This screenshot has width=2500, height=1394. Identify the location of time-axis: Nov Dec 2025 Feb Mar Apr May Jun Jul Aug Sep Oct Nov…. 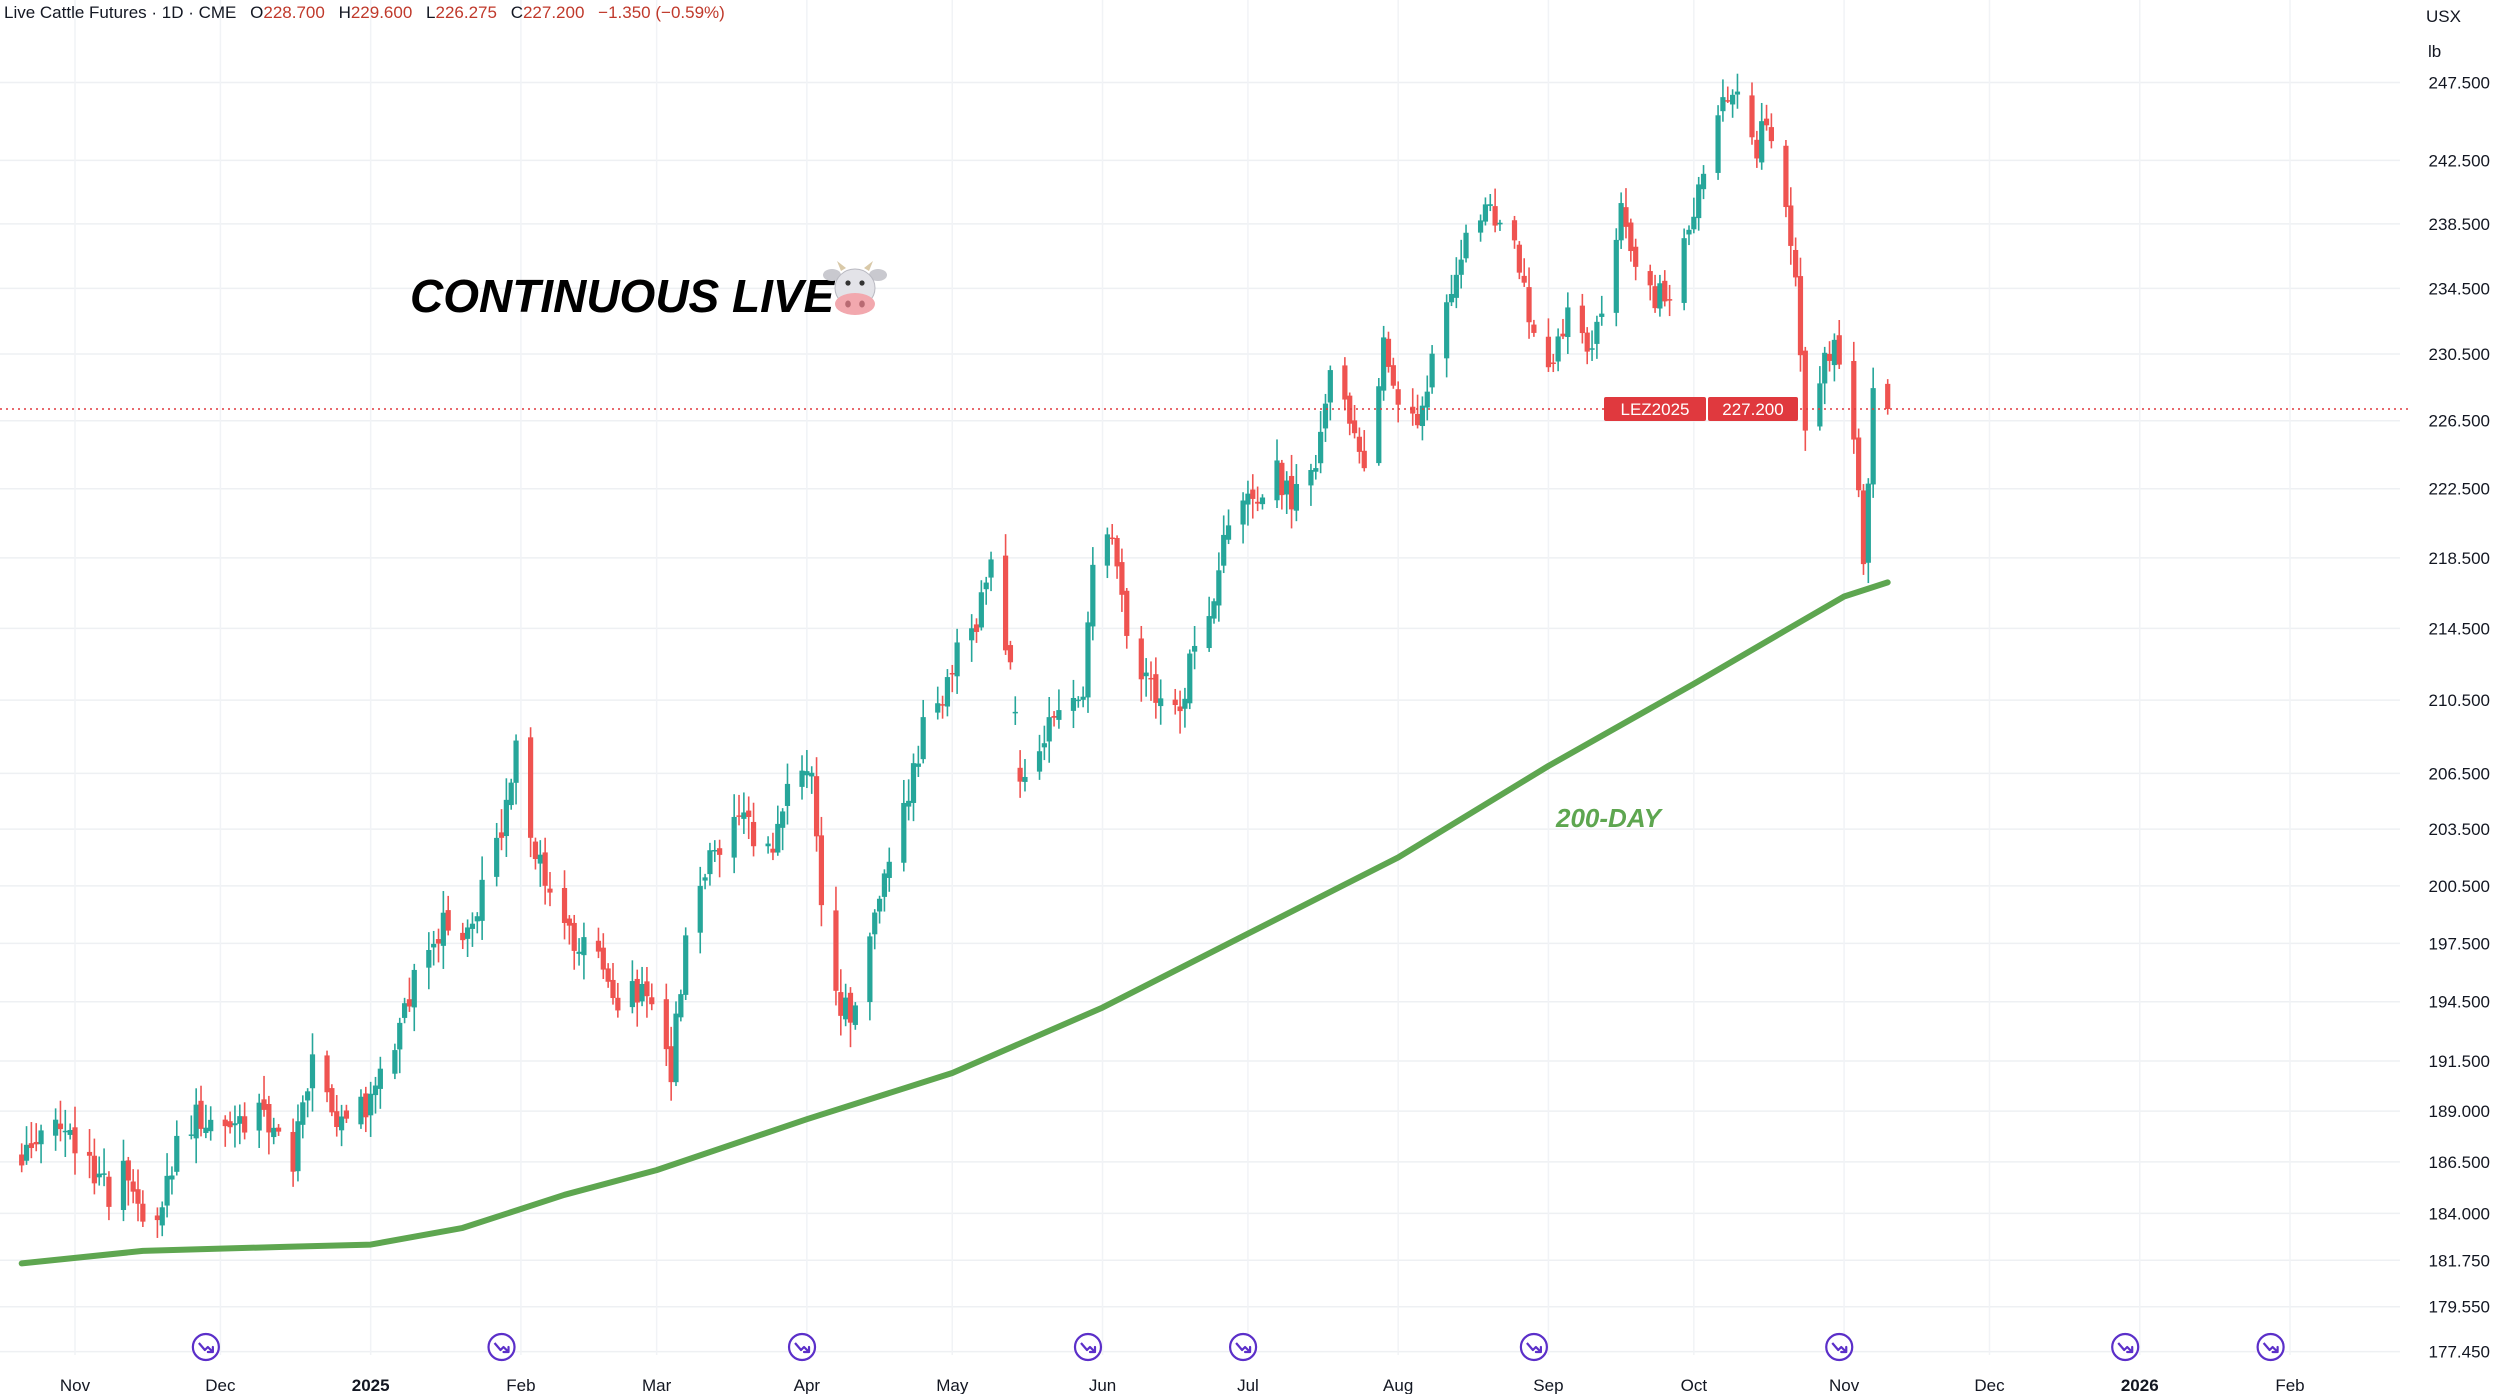
(1182, 1385).